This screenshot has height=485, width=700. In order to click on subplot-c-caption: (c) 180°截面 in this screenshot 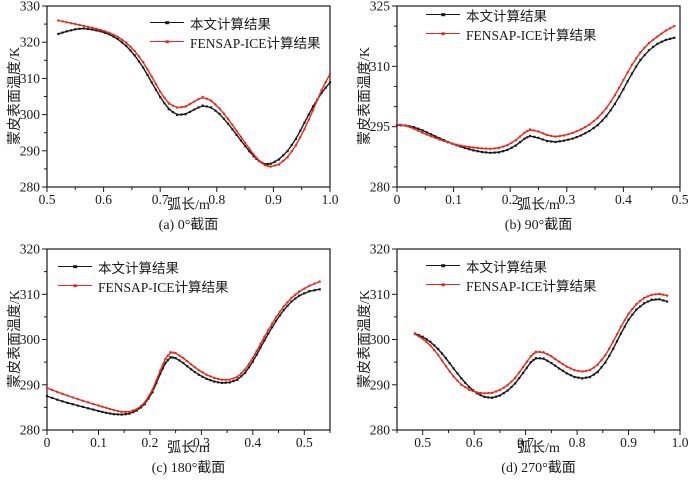, I will do `click(188, 468)`.